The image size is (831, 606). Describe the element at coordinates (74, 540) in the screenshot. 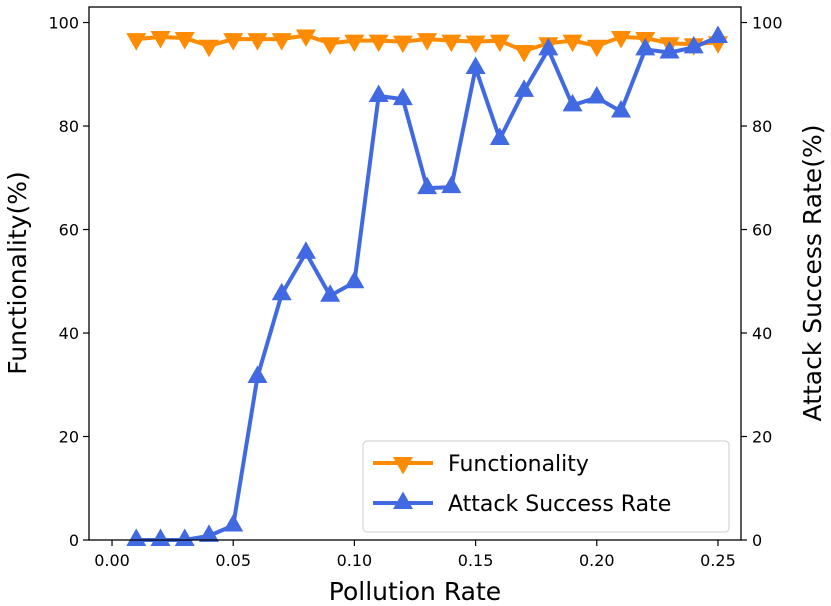

I see `left-y-tick-label: 0` at that location.